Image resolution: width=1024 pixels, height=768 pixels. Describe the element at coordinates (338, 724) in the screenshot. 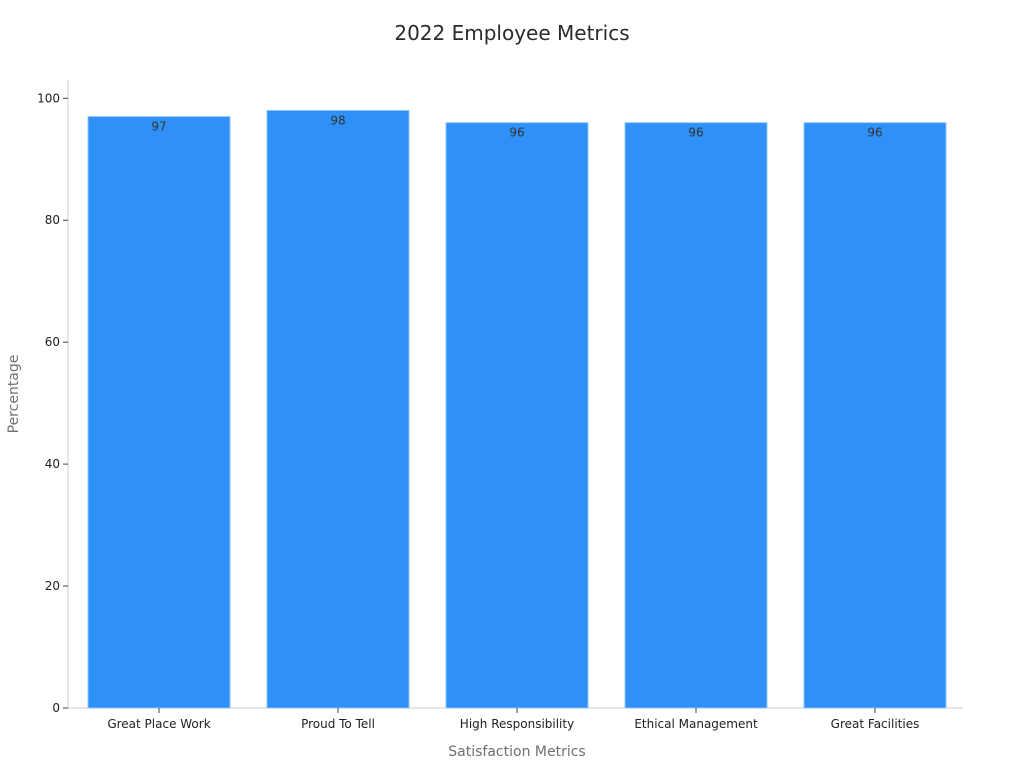

I see `x-tick-label: Proud To Tell` at that location.